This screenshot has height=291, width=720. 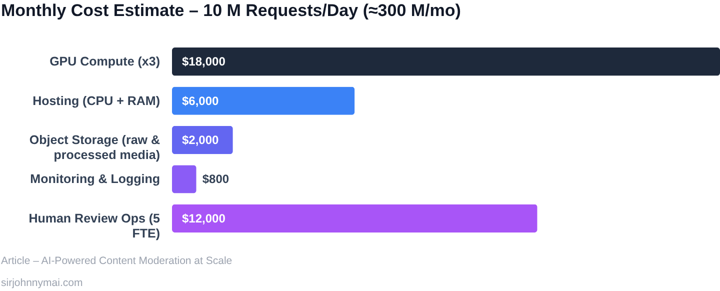 I want to click on data-label: $6,000, so click(x=201, y=101).